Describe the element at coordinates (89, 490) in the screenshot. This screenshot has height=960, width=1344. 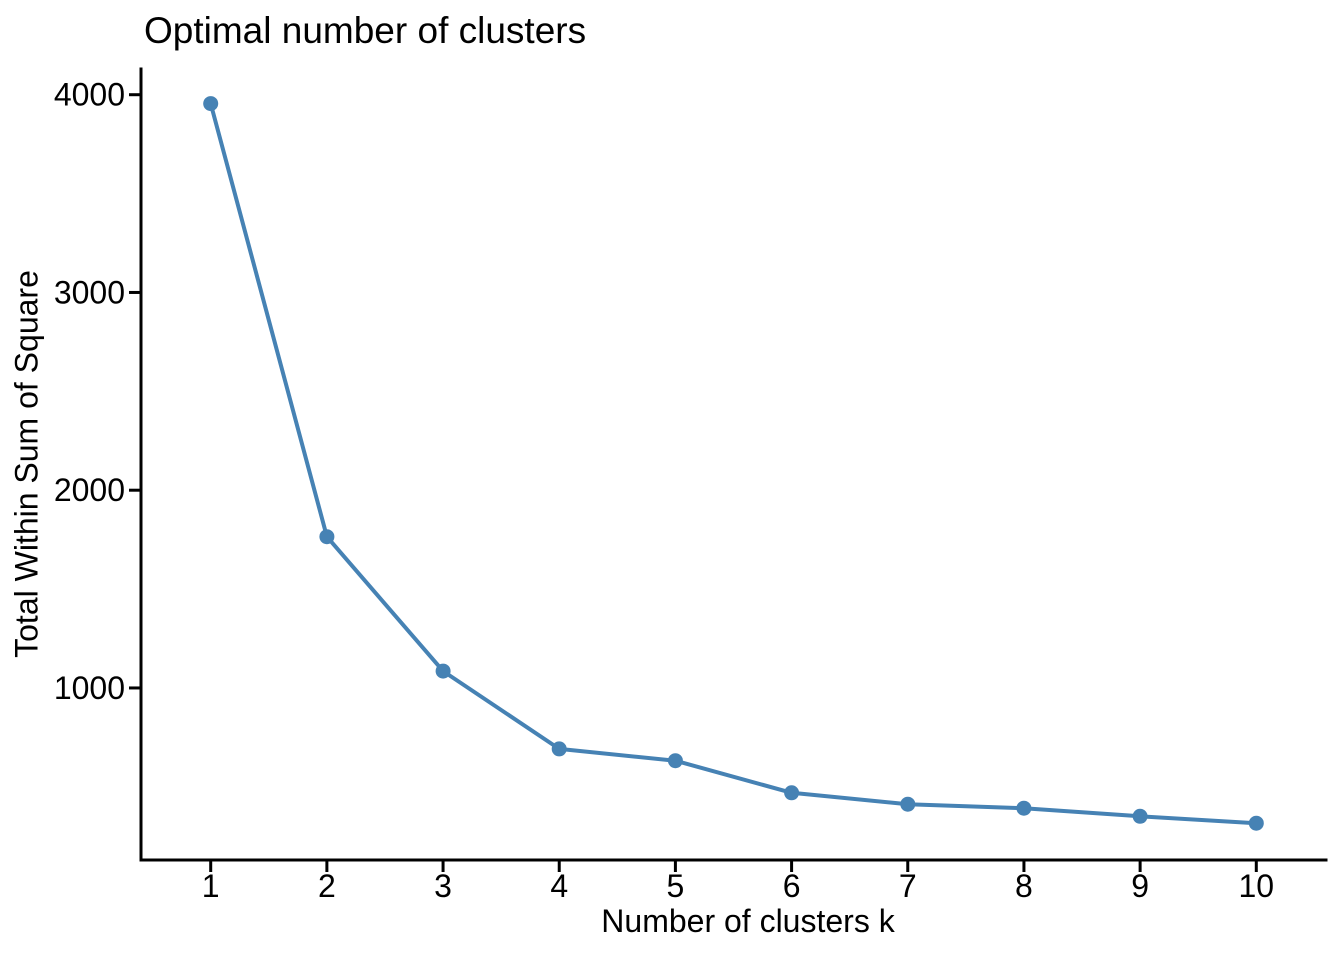
I see `y-tick-label: 2000` at that location.